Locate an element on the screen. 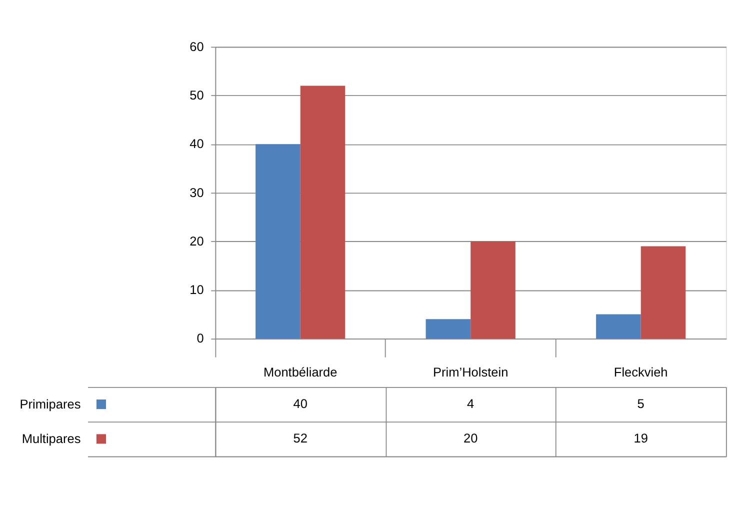  data-label: 52 is located at coordinates (300, 438).